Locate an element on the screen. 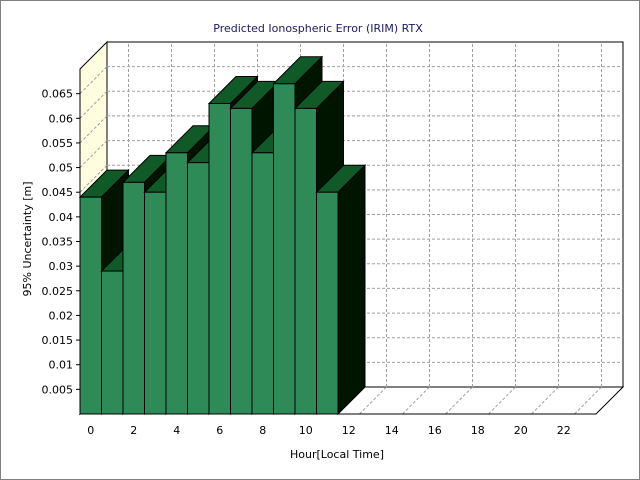  chart-title: Predicted Ionospheric Error (IRIM) RTX is located at coordinates (318, 28).